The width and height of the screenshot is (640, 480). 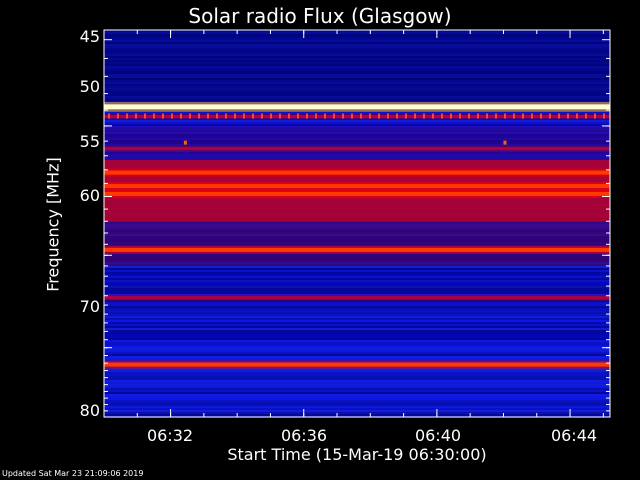 I want to click on x-tick-label: 06:36, so click(x=304, y=435).